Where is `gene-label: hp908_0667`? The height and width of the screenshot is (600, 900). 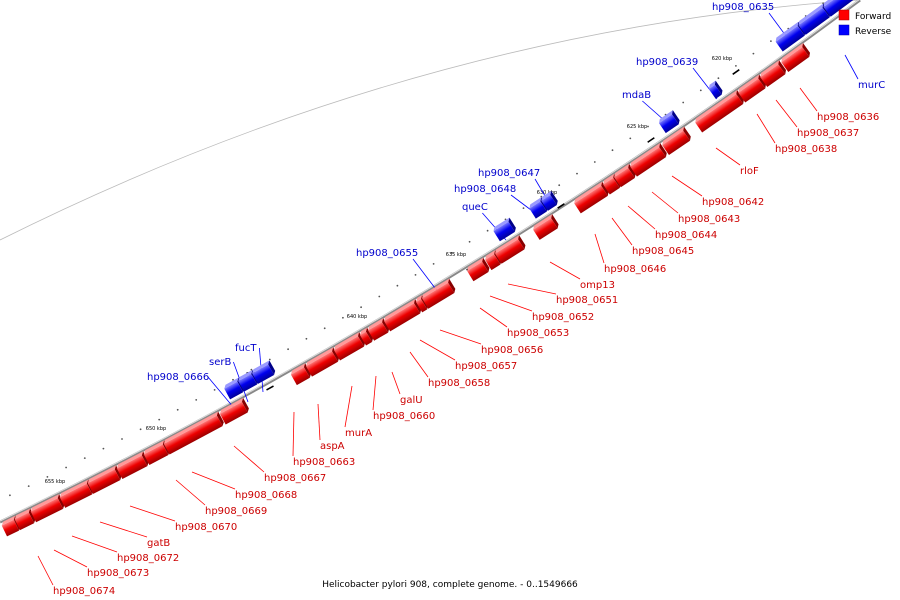
gene-label: hp908_0667 is located at coordinates (295, 478).